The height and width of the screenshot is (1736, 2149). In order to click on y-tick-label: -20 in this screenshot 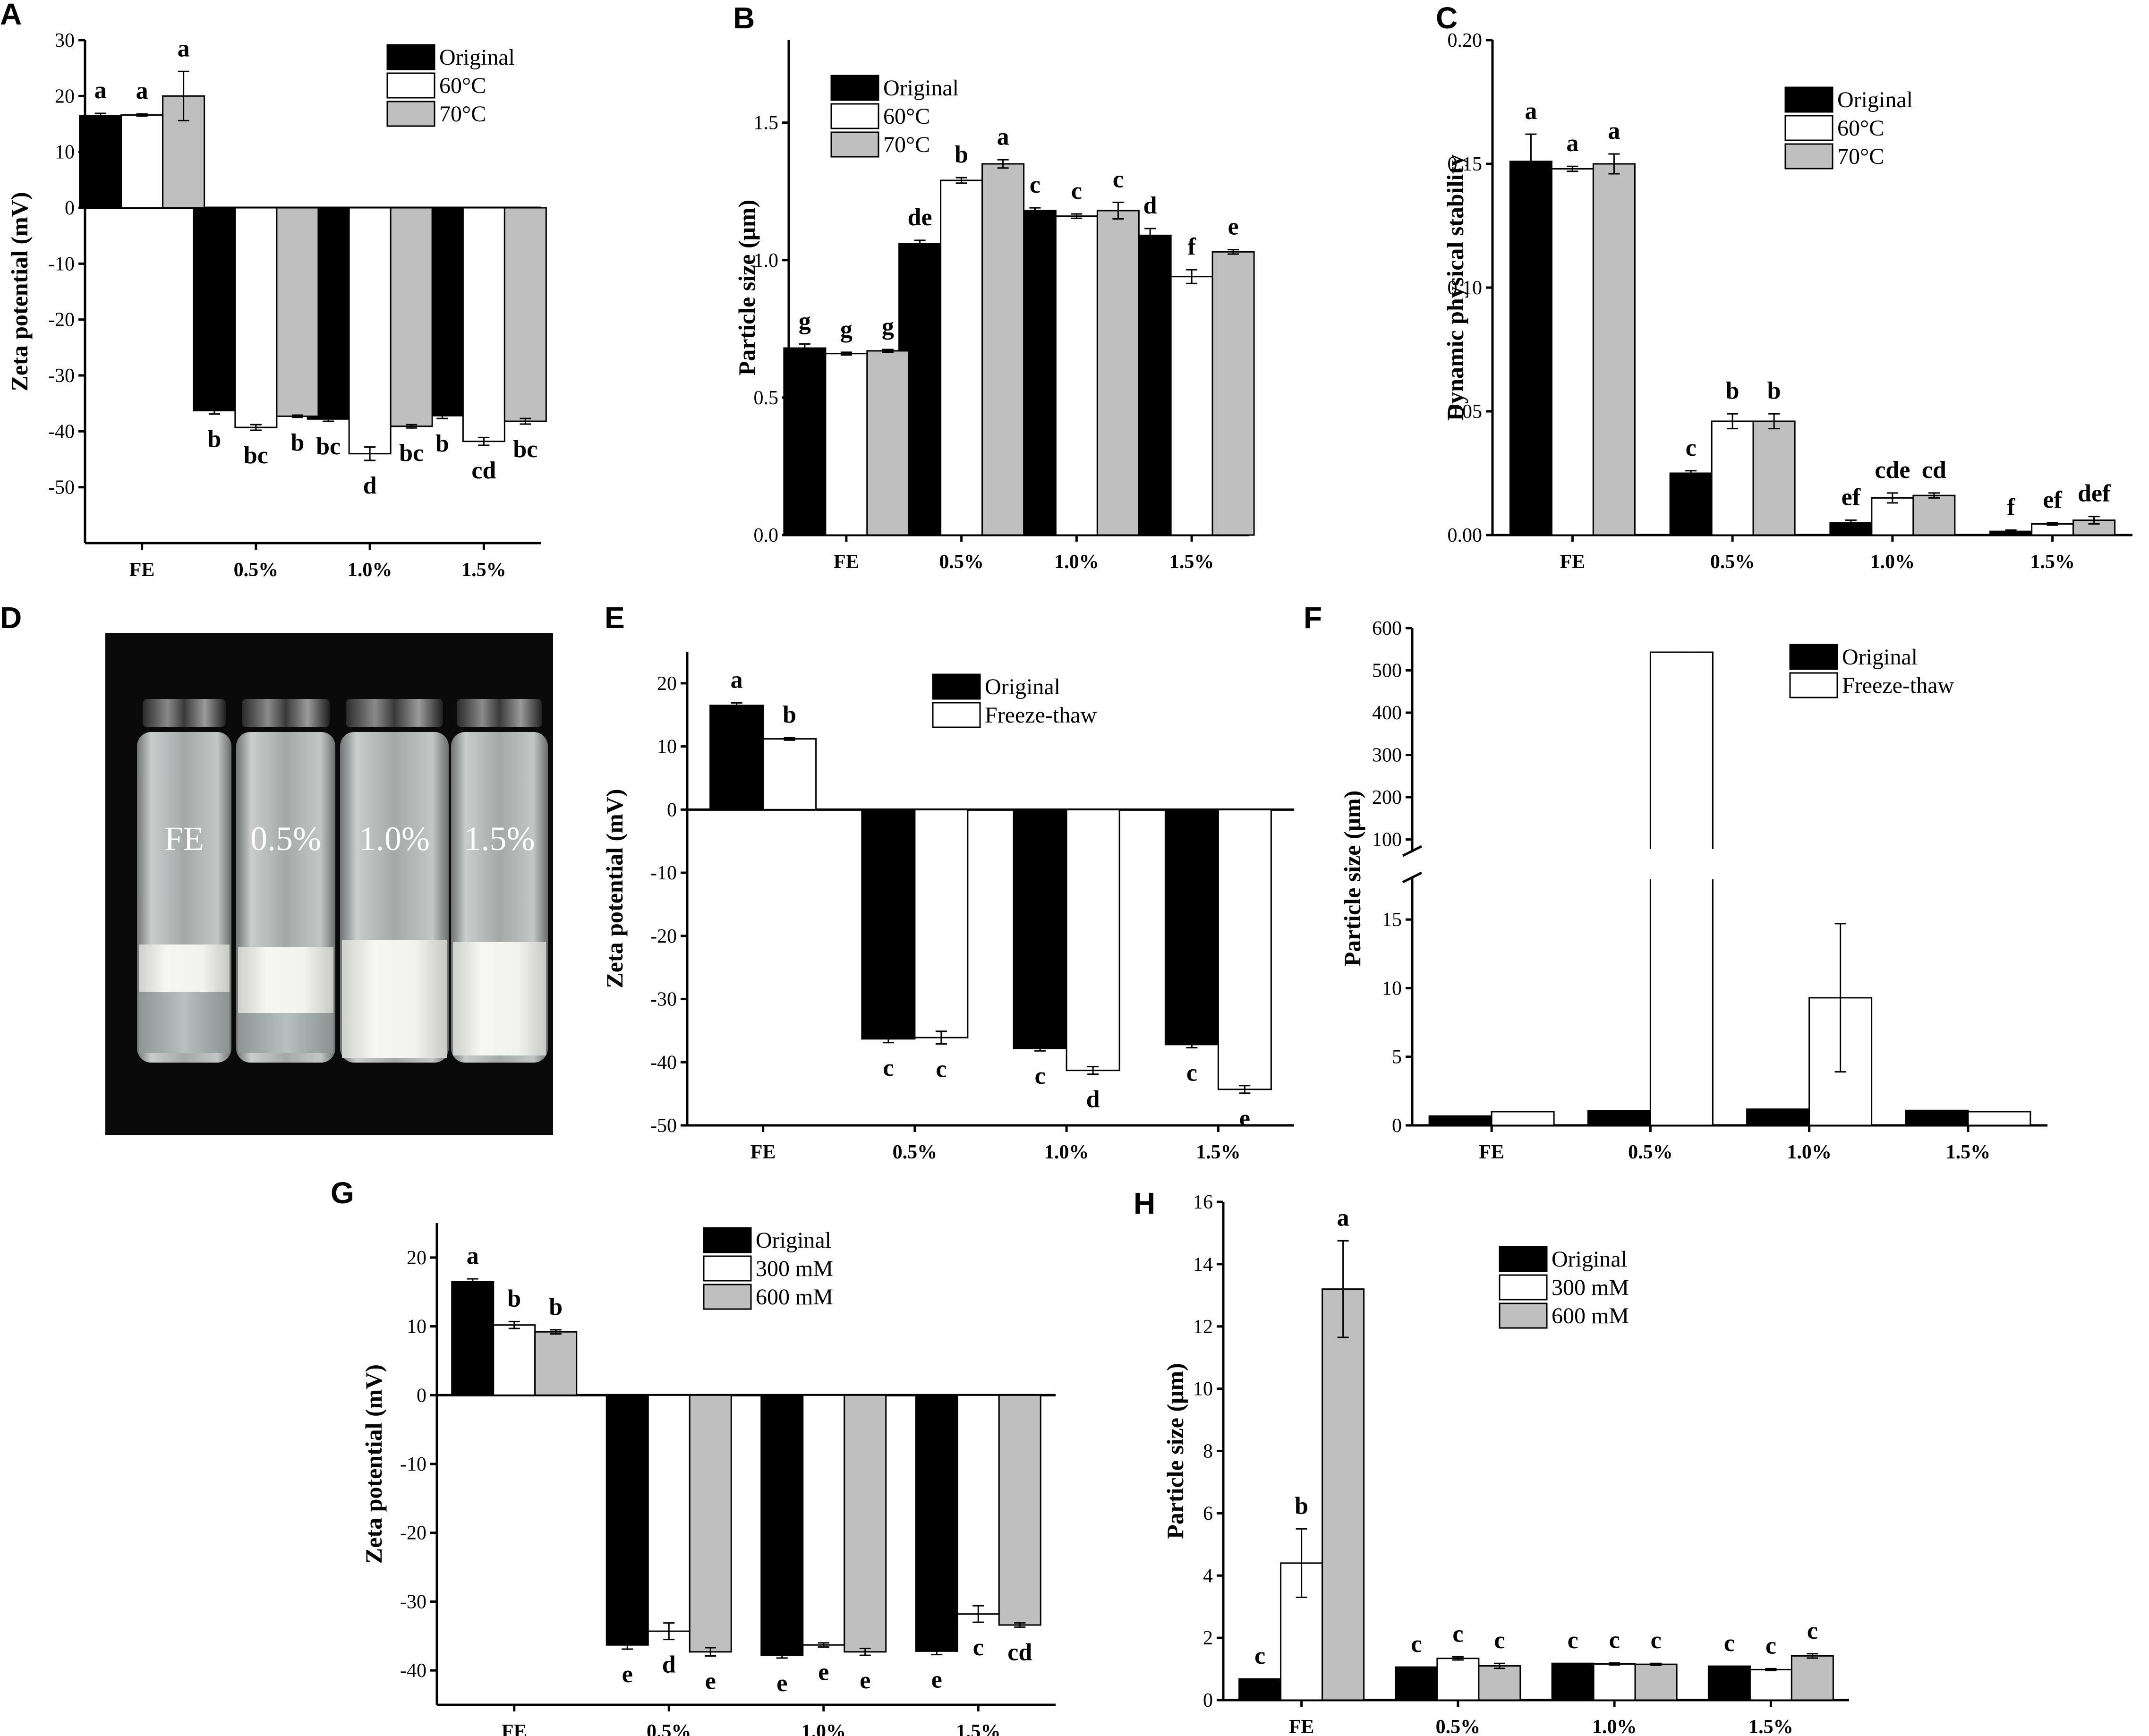, I will do `click(664, 937)`.